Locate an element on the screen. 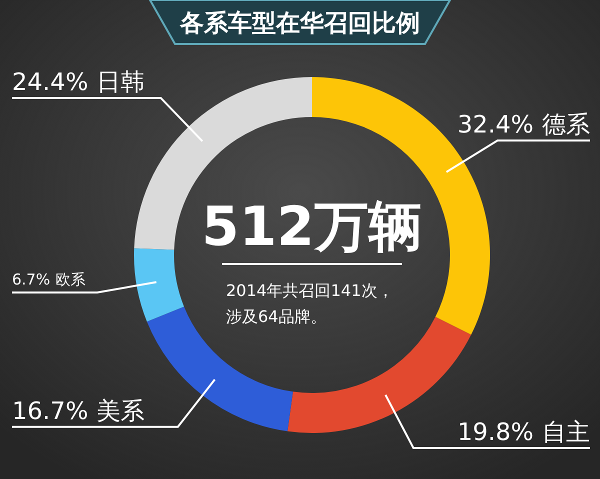 The width and height of the screenshot is (600, 479). chart-title: 各系车型在华召回比例 is located at coordinates (299, 23).